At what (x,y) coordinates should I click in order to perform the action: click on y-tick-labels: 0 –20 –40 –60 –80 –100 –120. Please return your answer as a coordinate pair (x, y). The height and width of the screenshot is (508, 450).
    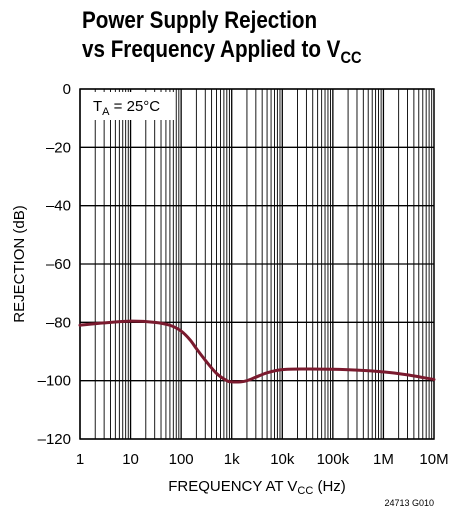
    Looking at the image, I should click on (54, 264).